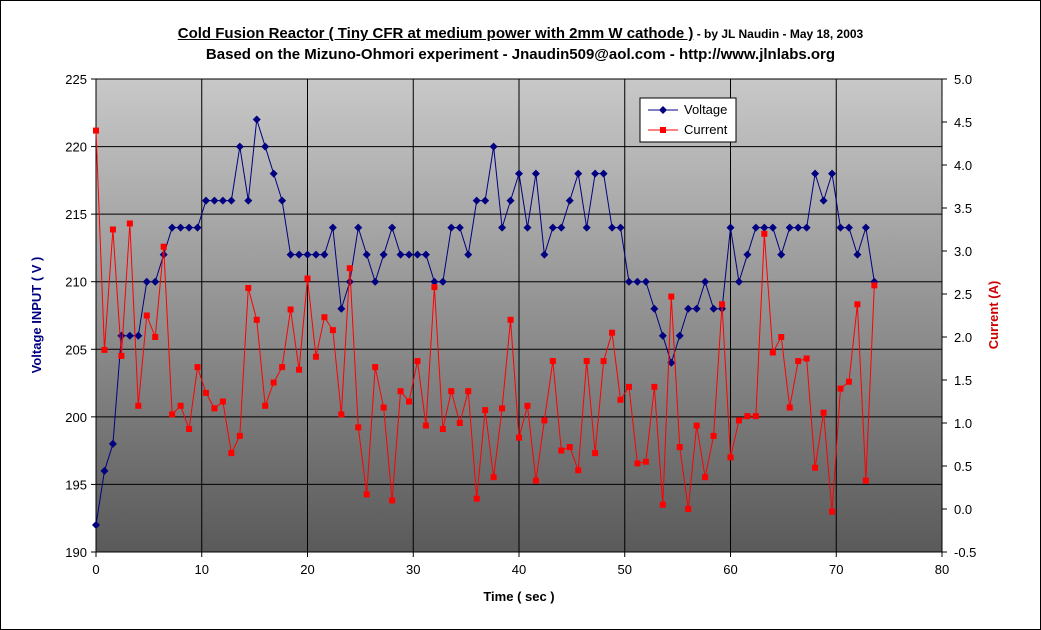  Describe the element at coordinates (706, 129) in the screenshot. I see `legend-current-label: Current` at that location.